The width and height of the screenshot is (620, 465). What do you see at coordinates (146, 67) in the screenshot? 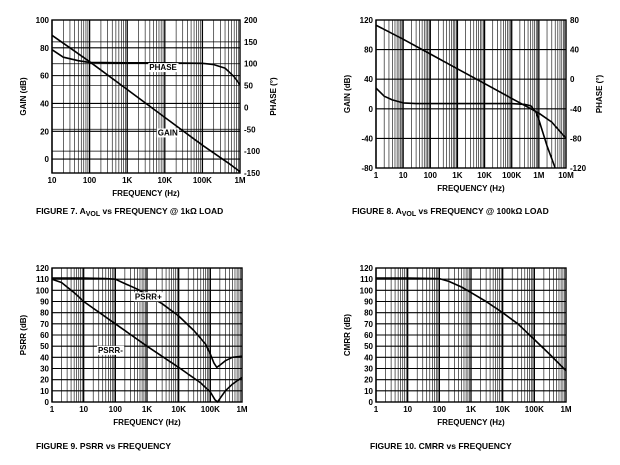
I see `series-phase-line` at bounding box center [146, 67].